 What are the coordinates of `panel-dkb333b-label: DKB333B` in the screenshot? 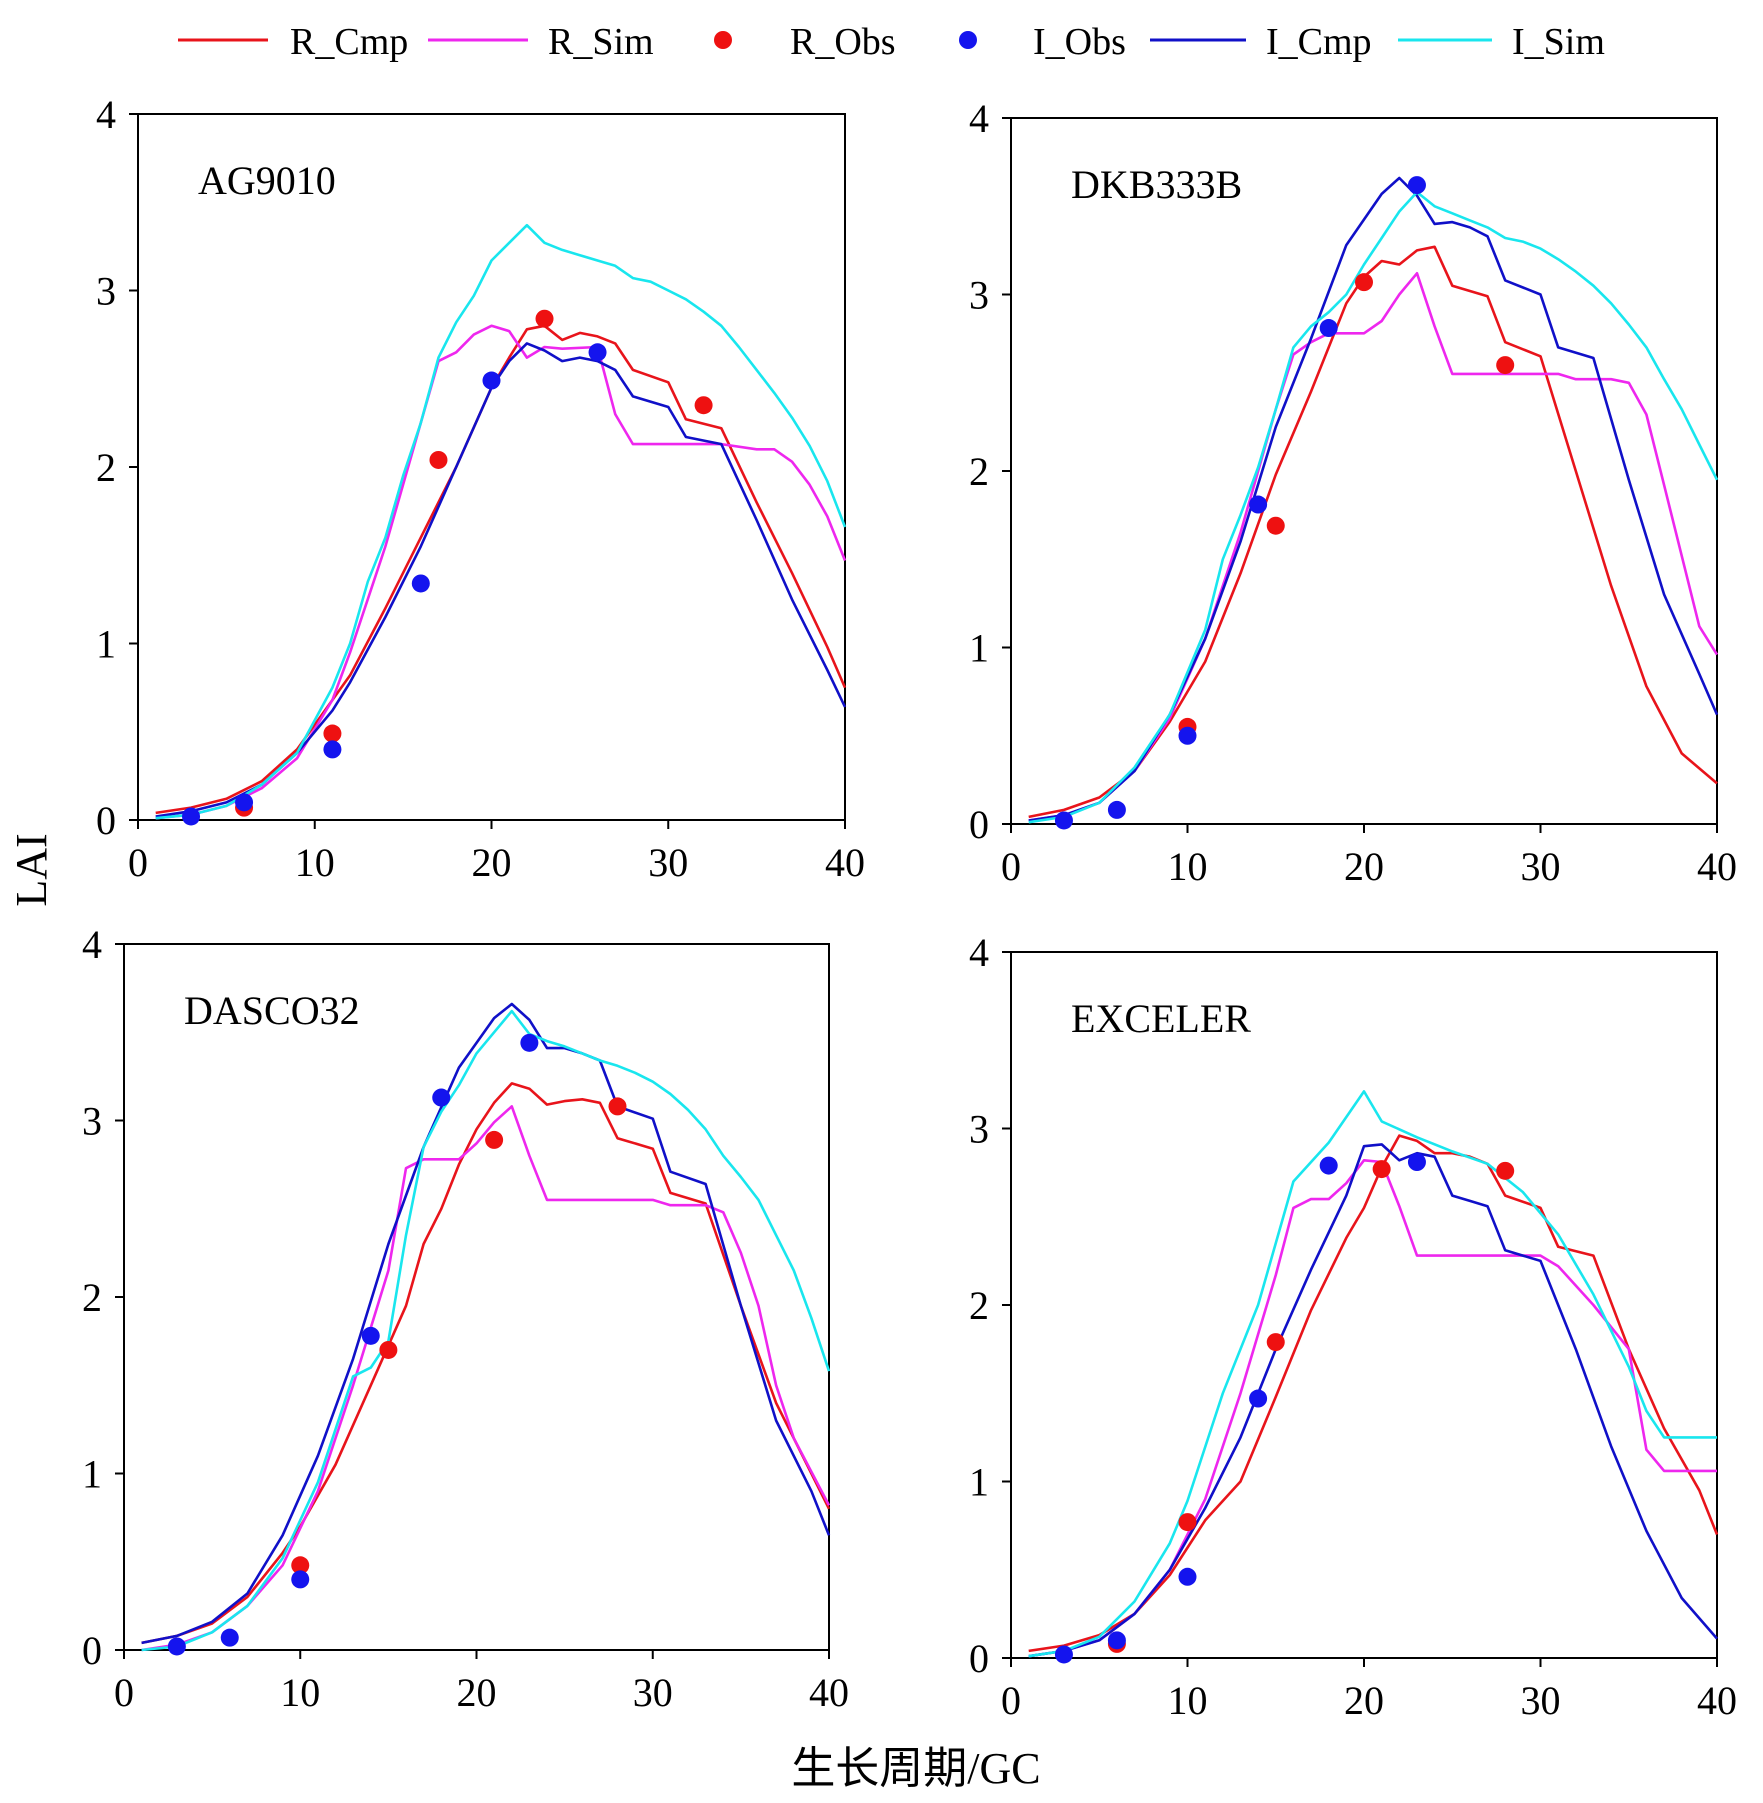 It's located at (1156, 184).